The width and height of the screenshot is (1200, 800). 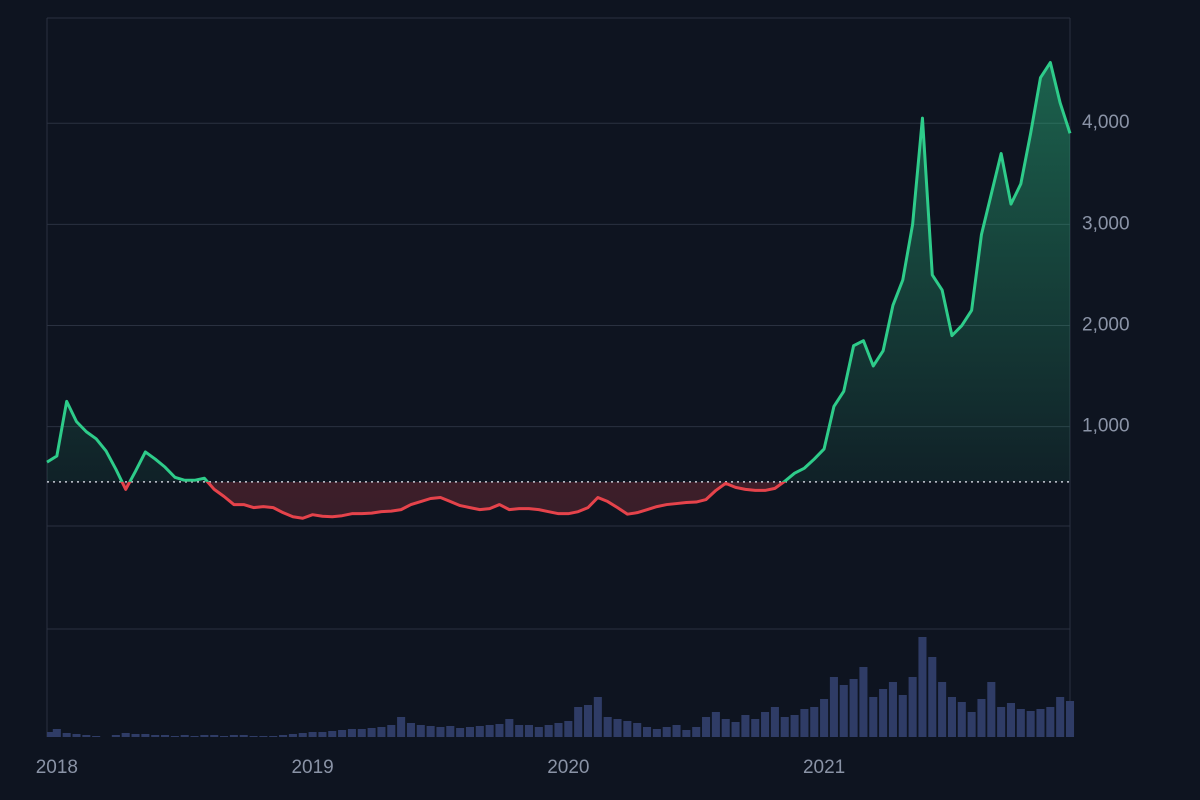 What do you see at coordinates (1106, 426) in the screenshot?
I see `y-tick-label: 1,000` at bounding box center [1106, 426].